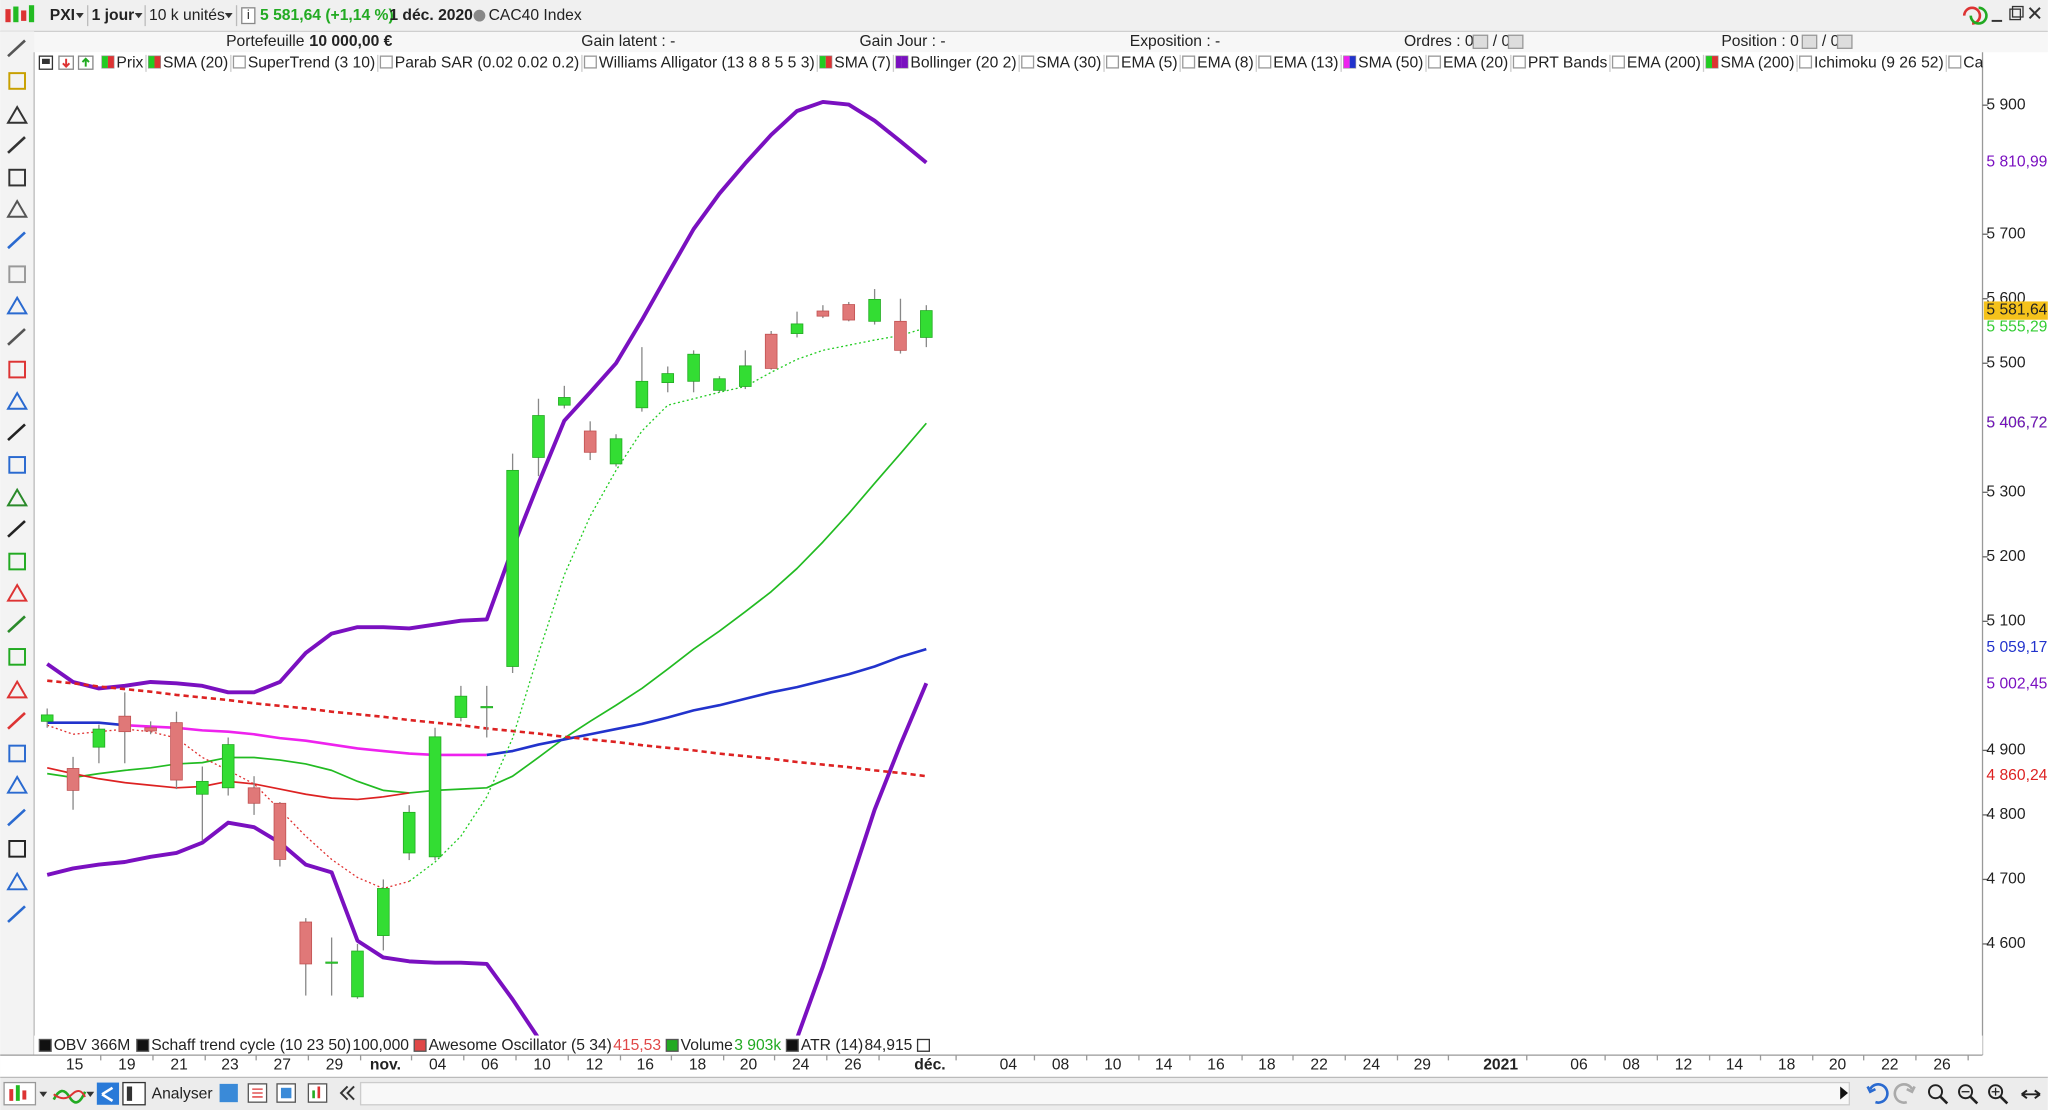  I want to click on x-tick-label: 04, so click(1009, 1065).